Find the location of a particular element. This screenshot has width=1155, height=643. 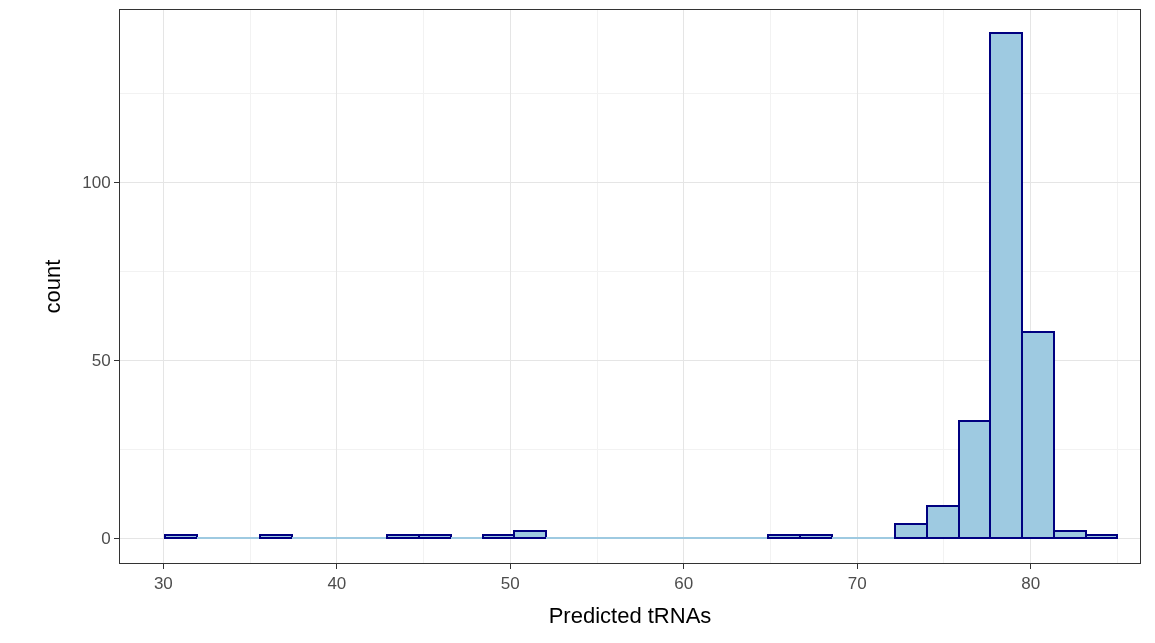

x-tick-label: 50 is located at coordinates (510, 584).